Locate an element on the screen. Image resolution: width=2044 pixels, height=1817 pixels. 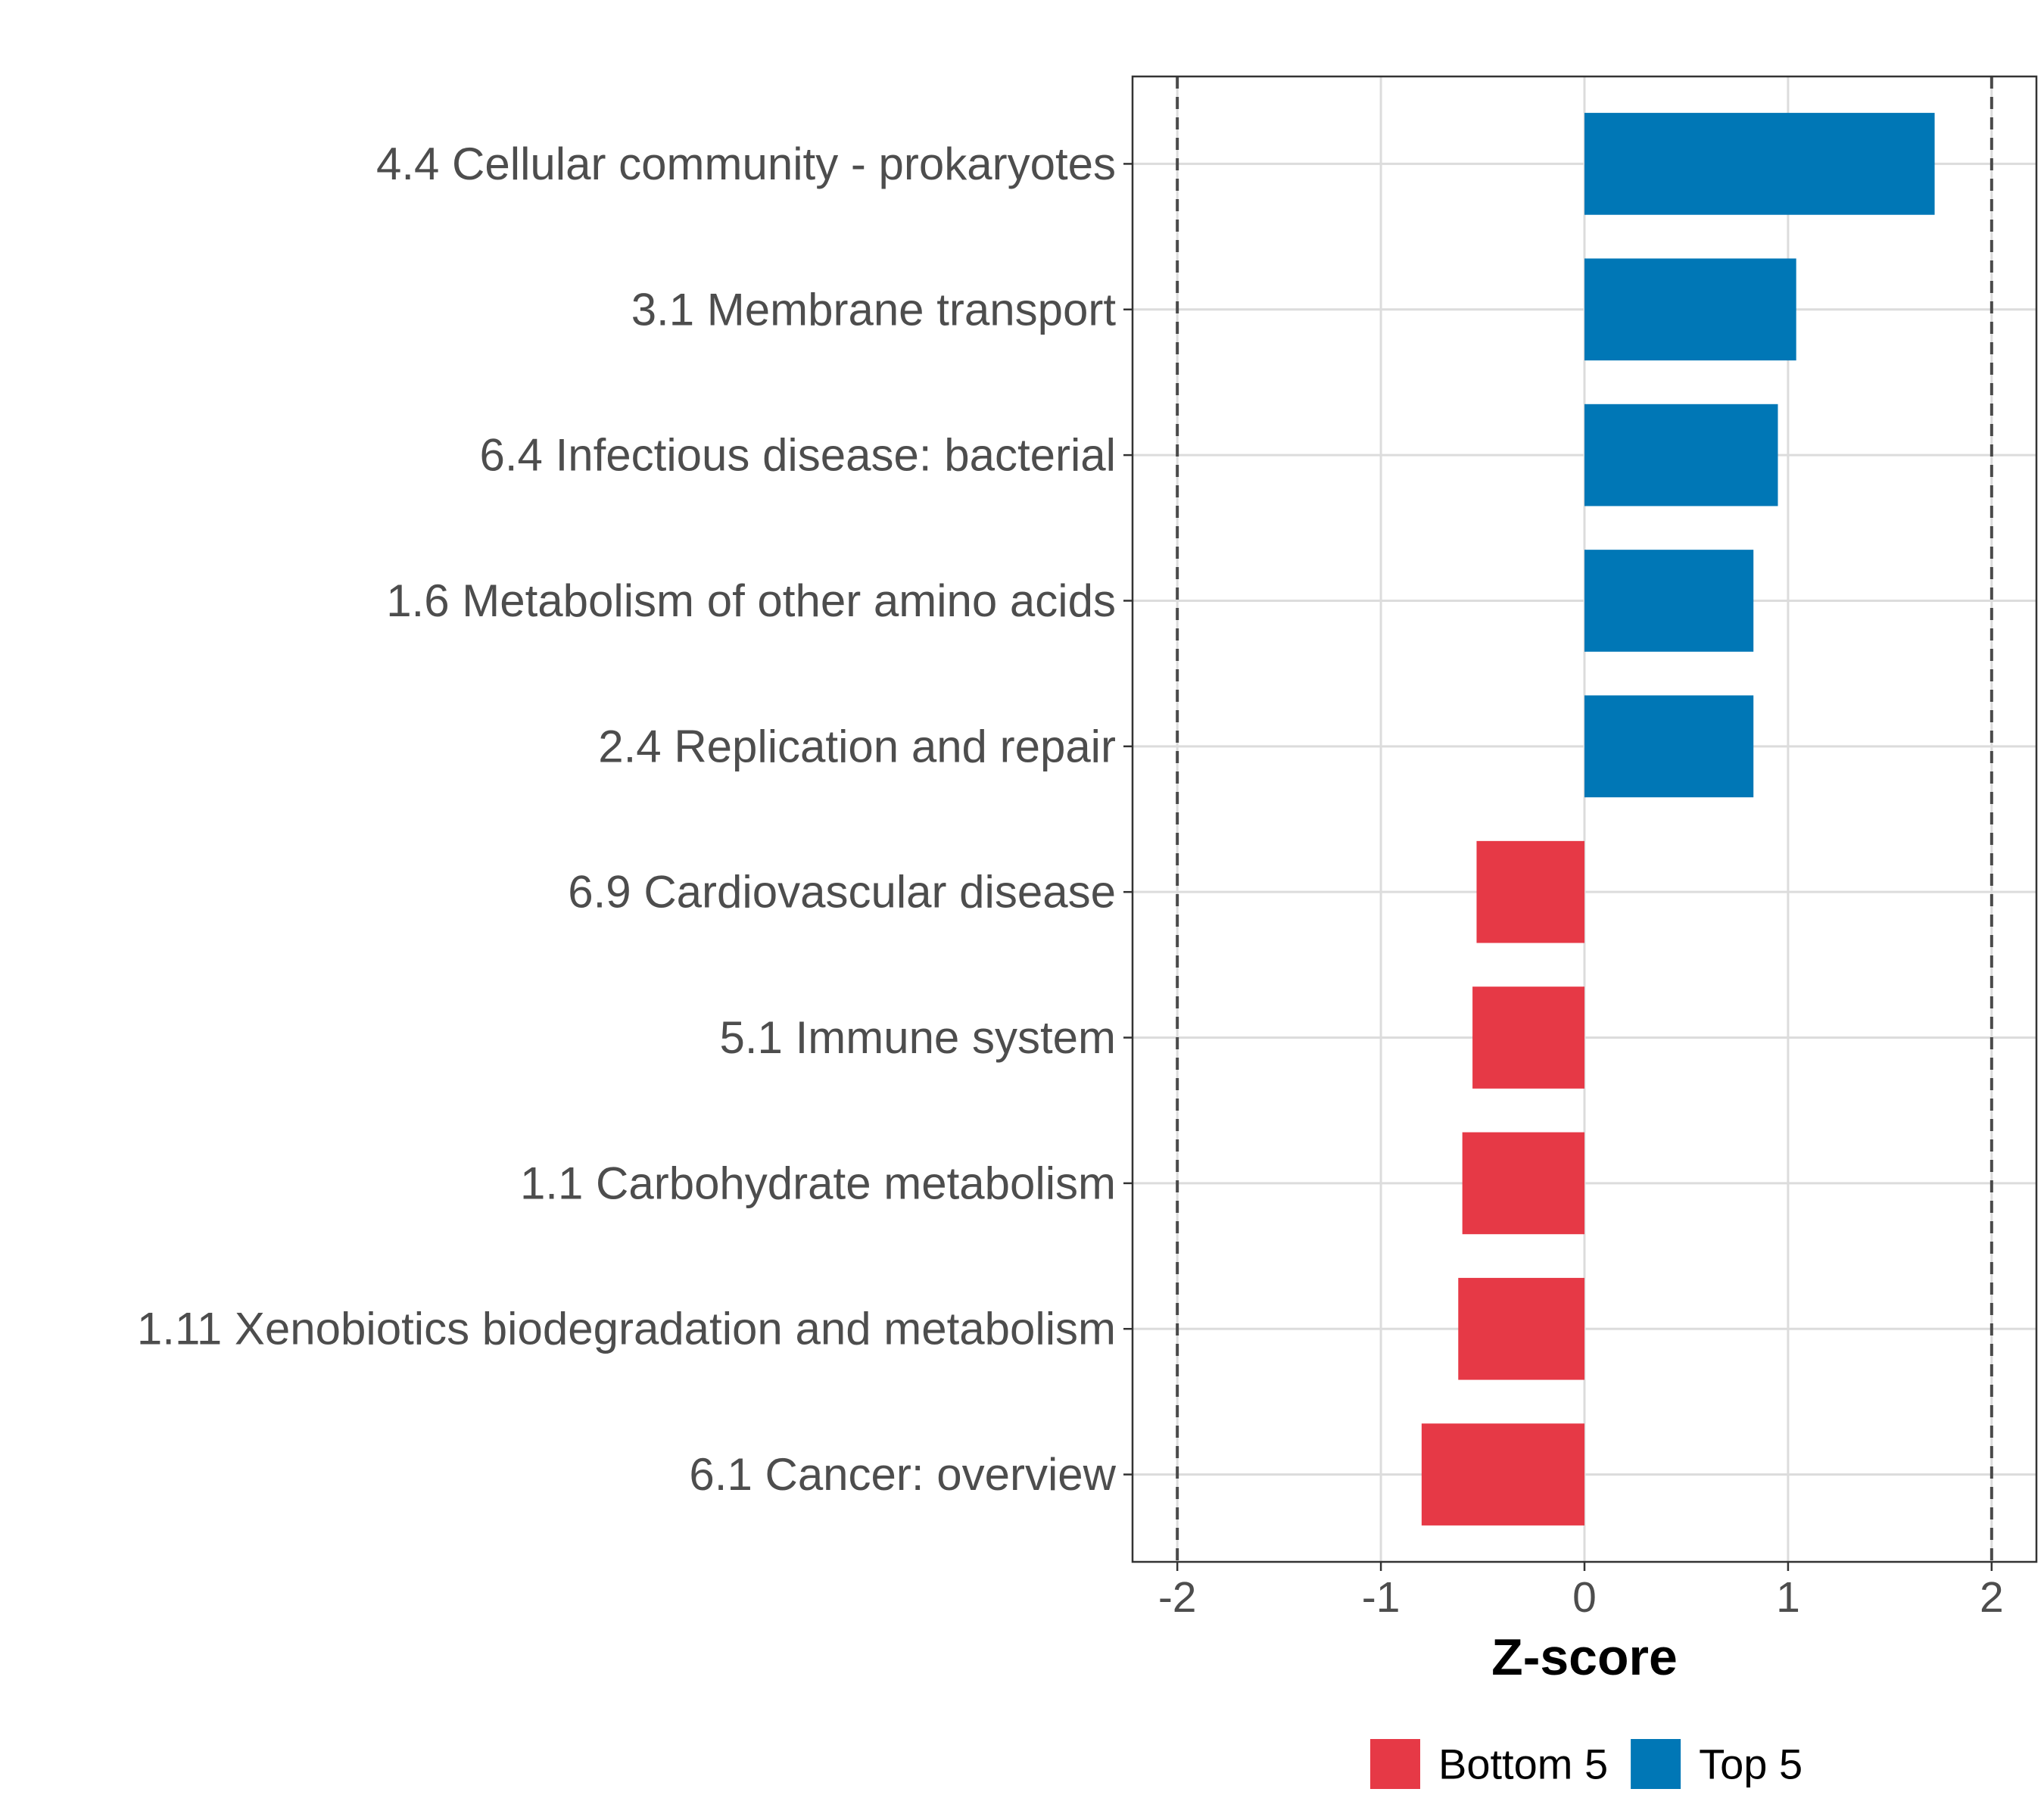
legend-label: Top 5 is located at coordinates (1751, 1764).